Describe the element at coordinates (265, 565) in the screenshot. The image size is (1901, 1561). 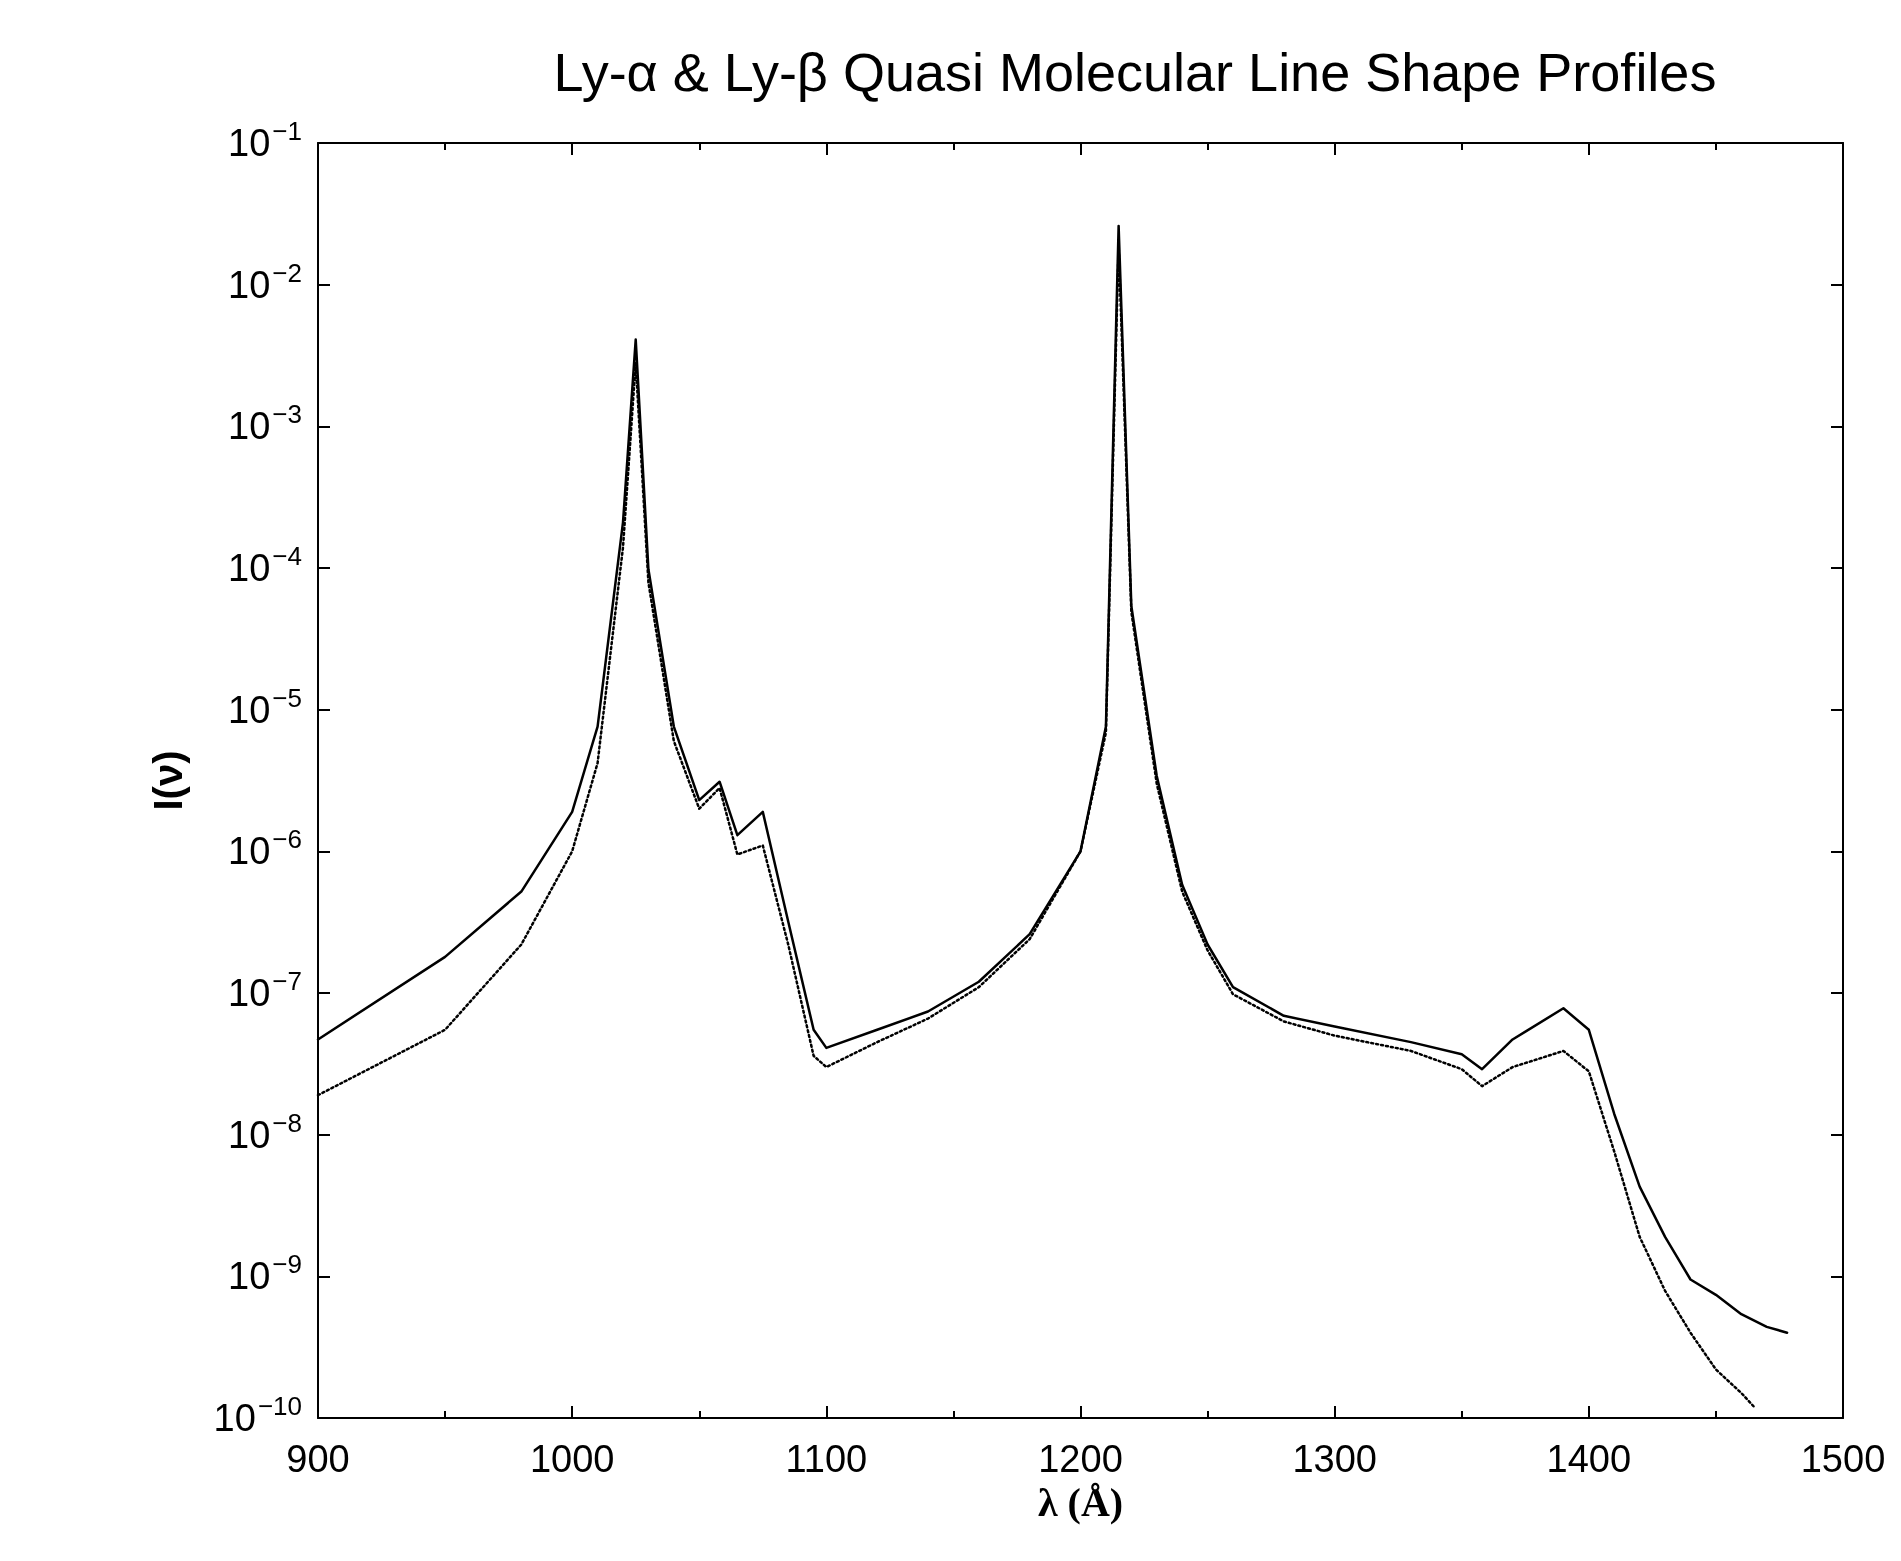
I see `y-tick-label: 10$^{−4}$` at that location.